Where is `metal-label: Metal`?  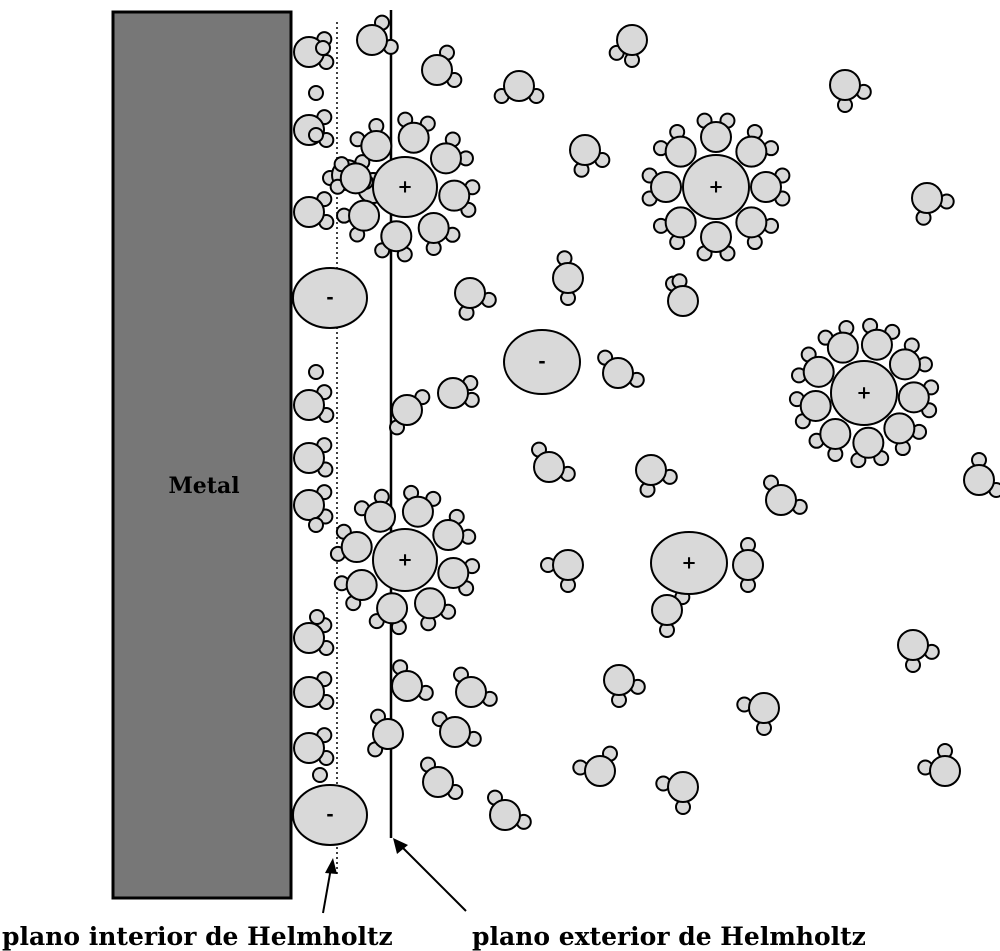
metal-label: Metal is located at coordinates (203, 486).